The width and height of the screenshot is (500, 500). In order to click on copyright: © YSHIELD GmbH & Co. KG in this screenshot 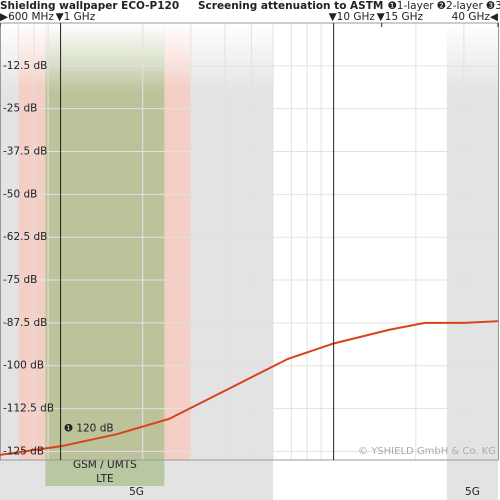, I will do `click(427, 451)`.